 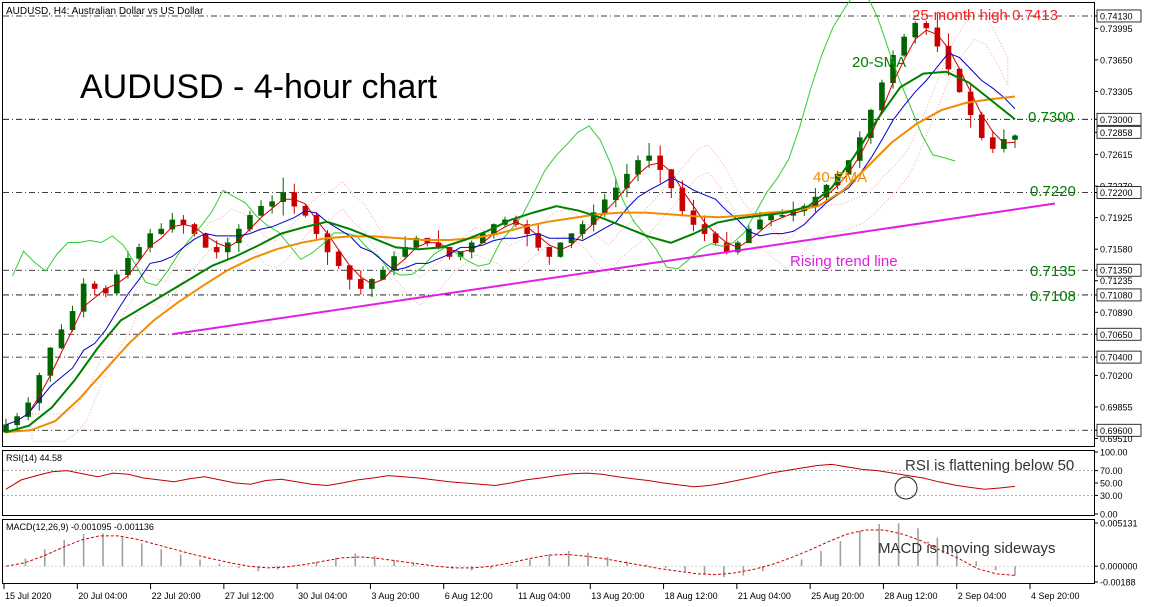 What do you see at coordinates (1111, 471) in the screenshot?
I see `rsi-tick-label-1: 70.00` at bounding box center [1111, 471].